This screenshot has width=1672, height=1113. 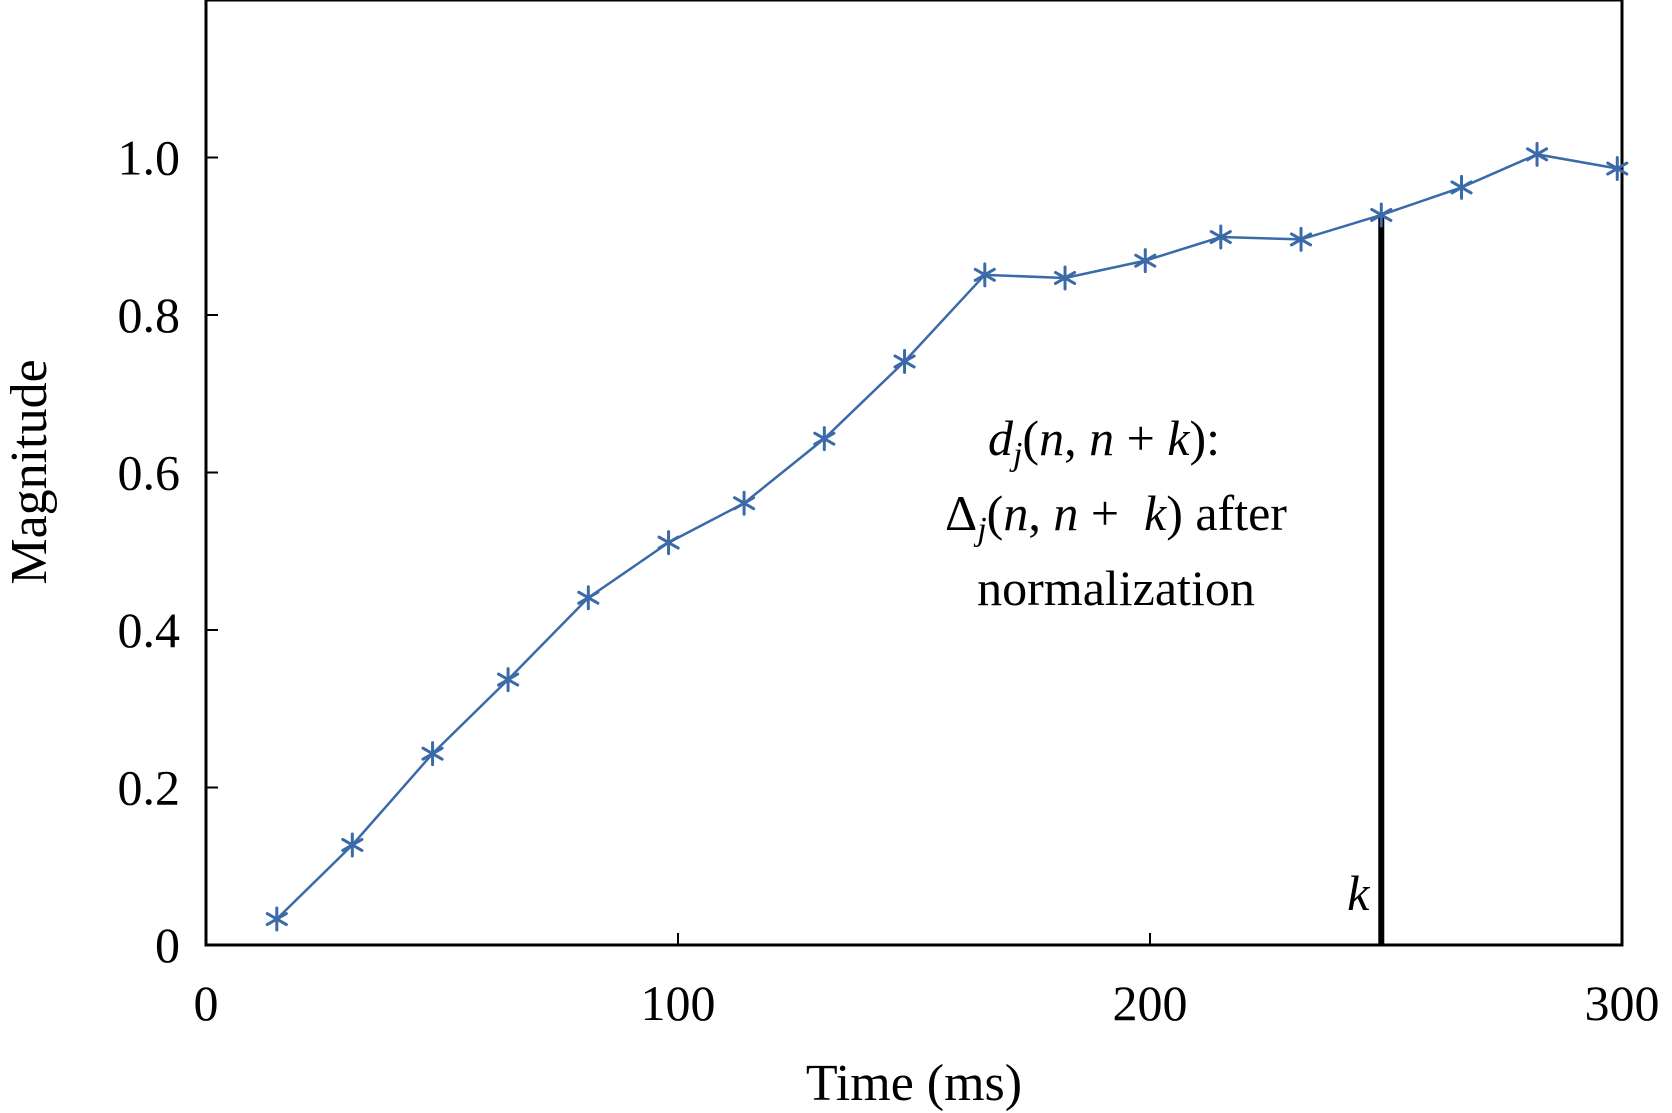 What do you see at coordinates (678, 1003) in the screenshot?
I see `x-tick-label: 100` at bounding box center [678, 1003].